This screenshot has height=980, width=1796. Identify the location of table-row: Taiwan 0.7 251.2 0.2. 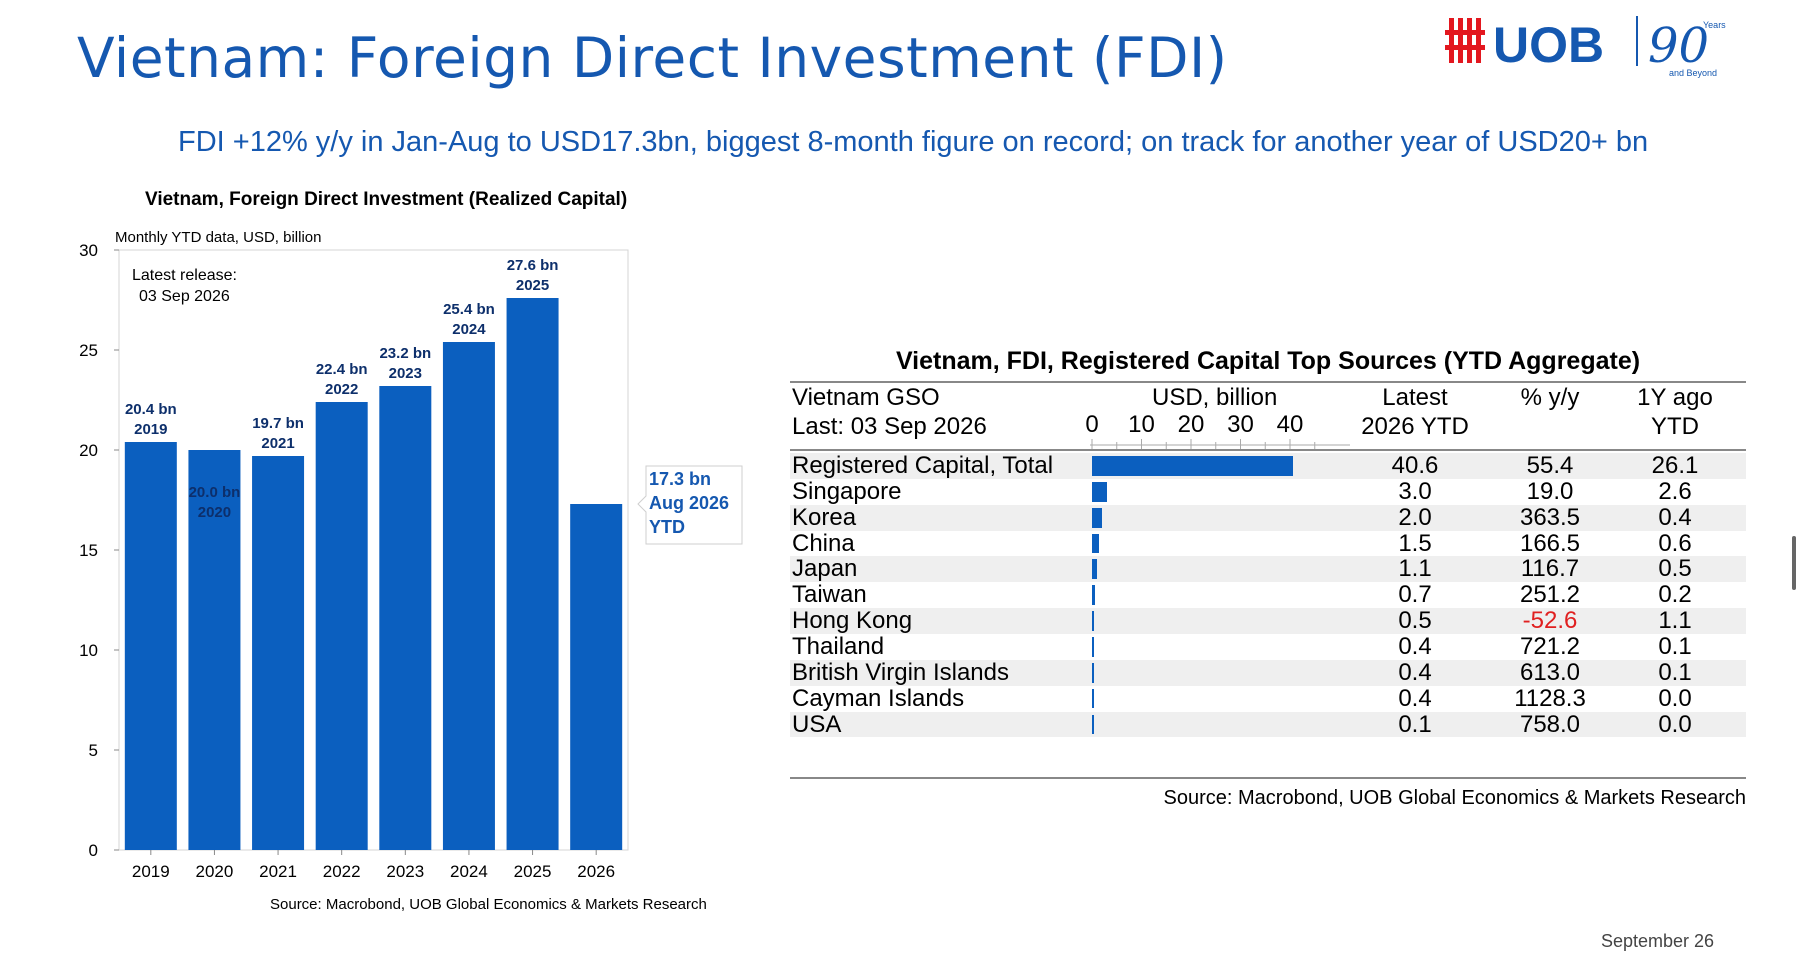
(1268, 595).